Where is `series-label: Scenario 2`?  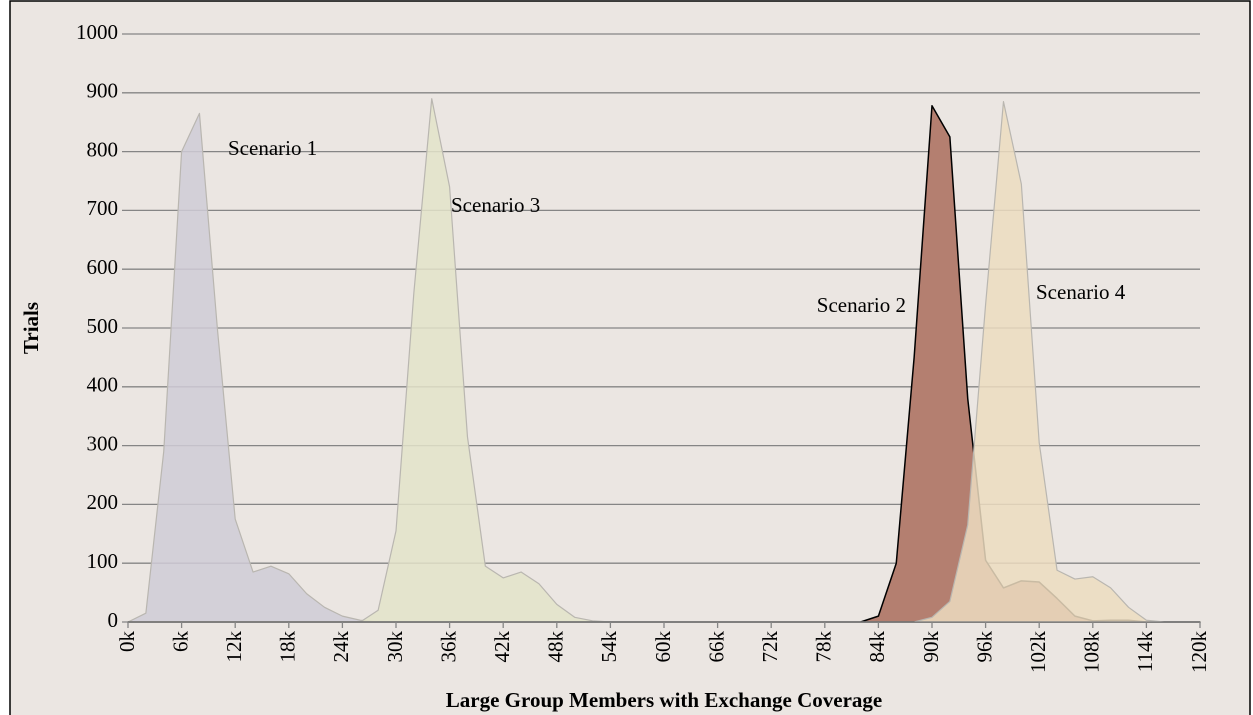 series-label: Scenario 2 is located at coordinates (861, 305).